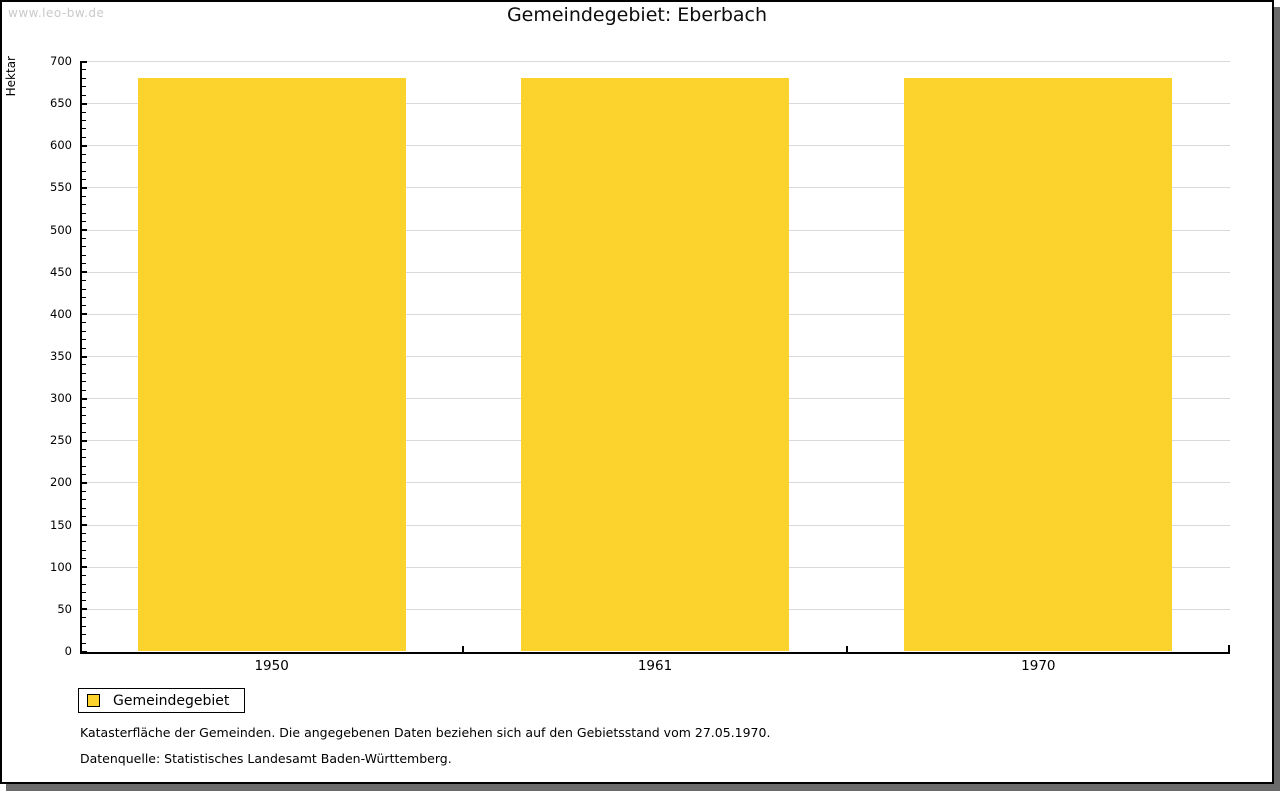 This screenshot has height=791, width=1280. Describe the element at coordinates (271, 666) in the screenshot. I see `category-label-1950: 1950` at that location.